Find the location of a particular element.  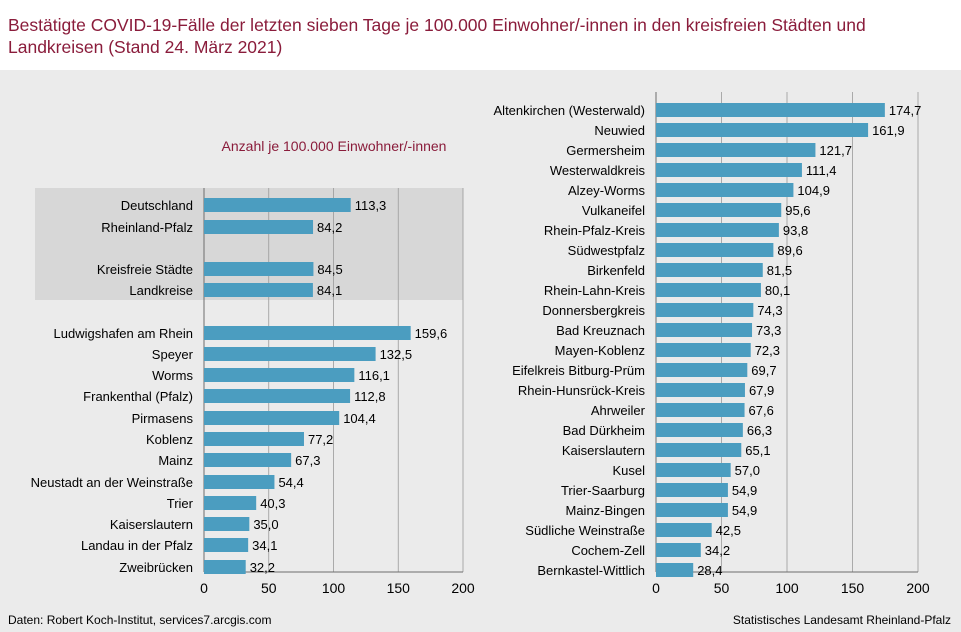

data-label: 84,5 is located at coordinates (329, 269).